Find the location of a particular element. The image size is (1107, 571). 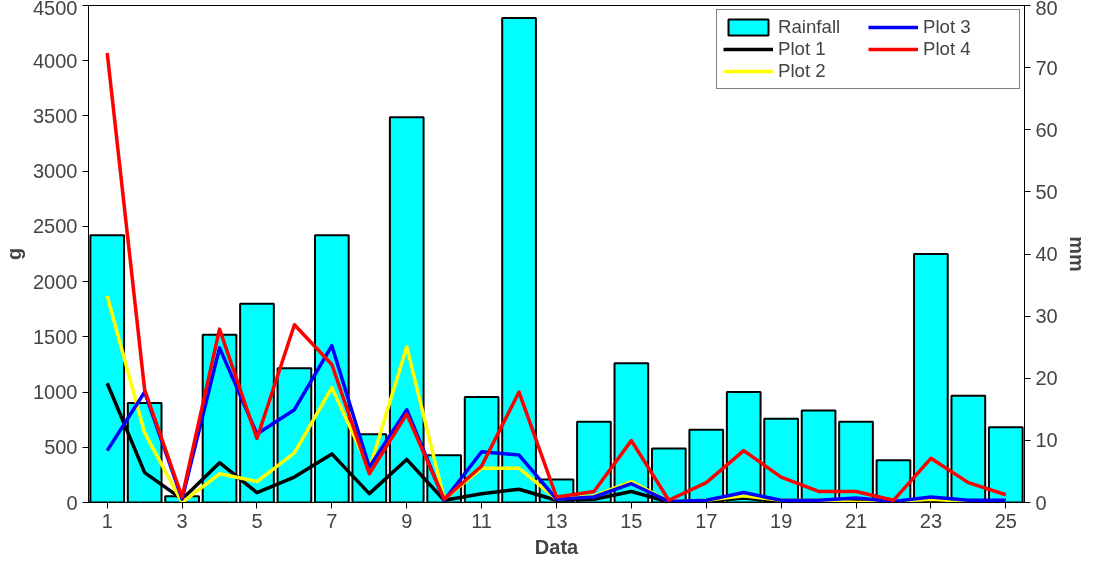

y-tick-label: 4000 is located at coordinates (55, 60).